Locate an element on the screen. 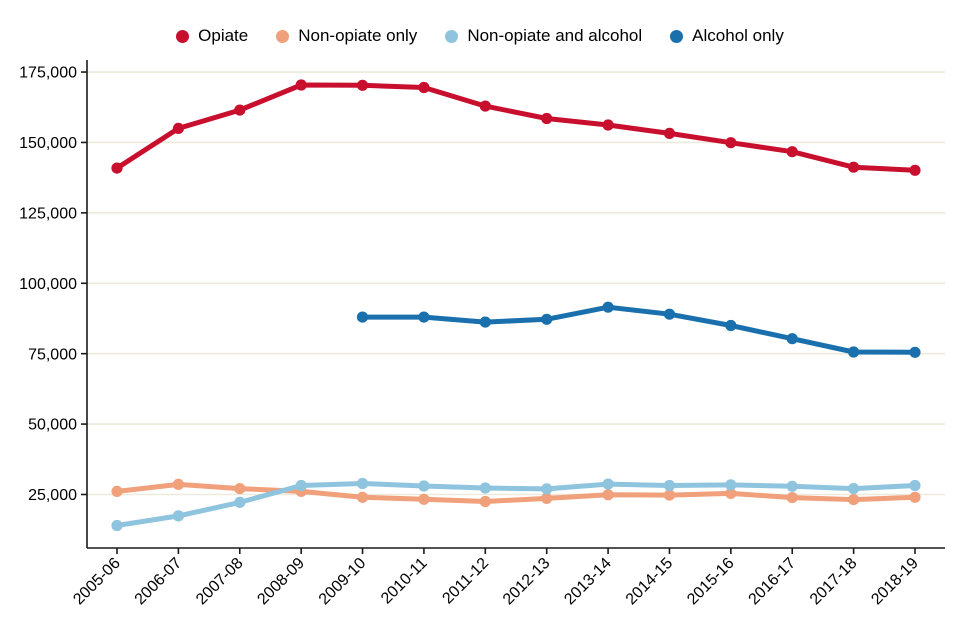 This screenshot has width=960, height=640. non-opiate-only-series-marker-icon is located at coordinates (283, 36).